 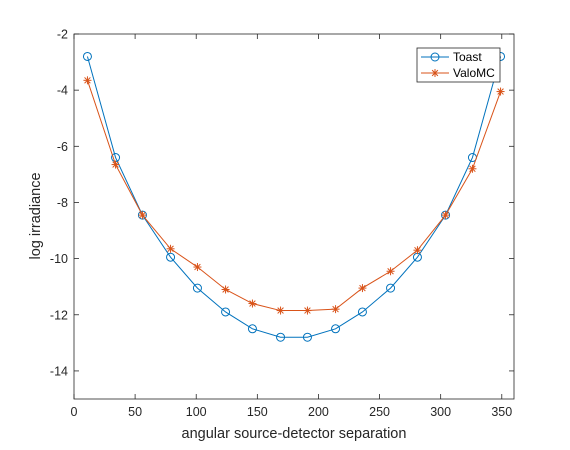 What do you see at coordinates (257, 412) in the screenshot?
I see `x-tick-label: 150` at bounding box center [257, 412].